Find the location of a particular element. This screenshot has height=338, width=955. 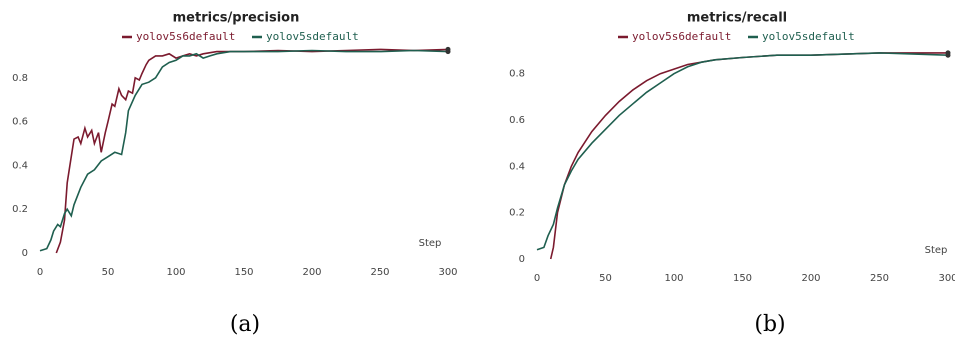

caption: (a) is located at coordinates (245, 324).